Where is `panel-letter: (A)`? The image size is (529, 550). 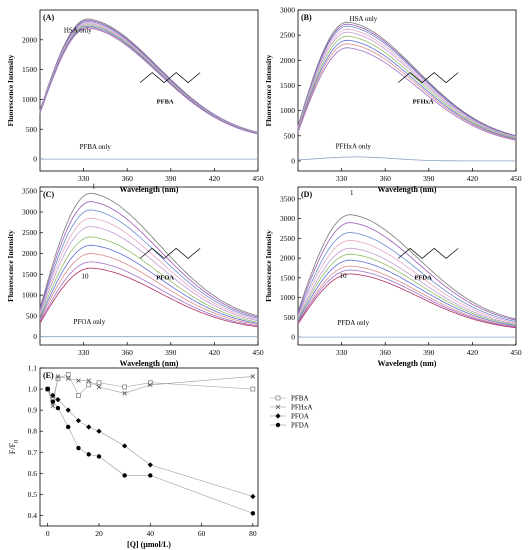 panel-letter: (A) is located at coordinates (48, 17).